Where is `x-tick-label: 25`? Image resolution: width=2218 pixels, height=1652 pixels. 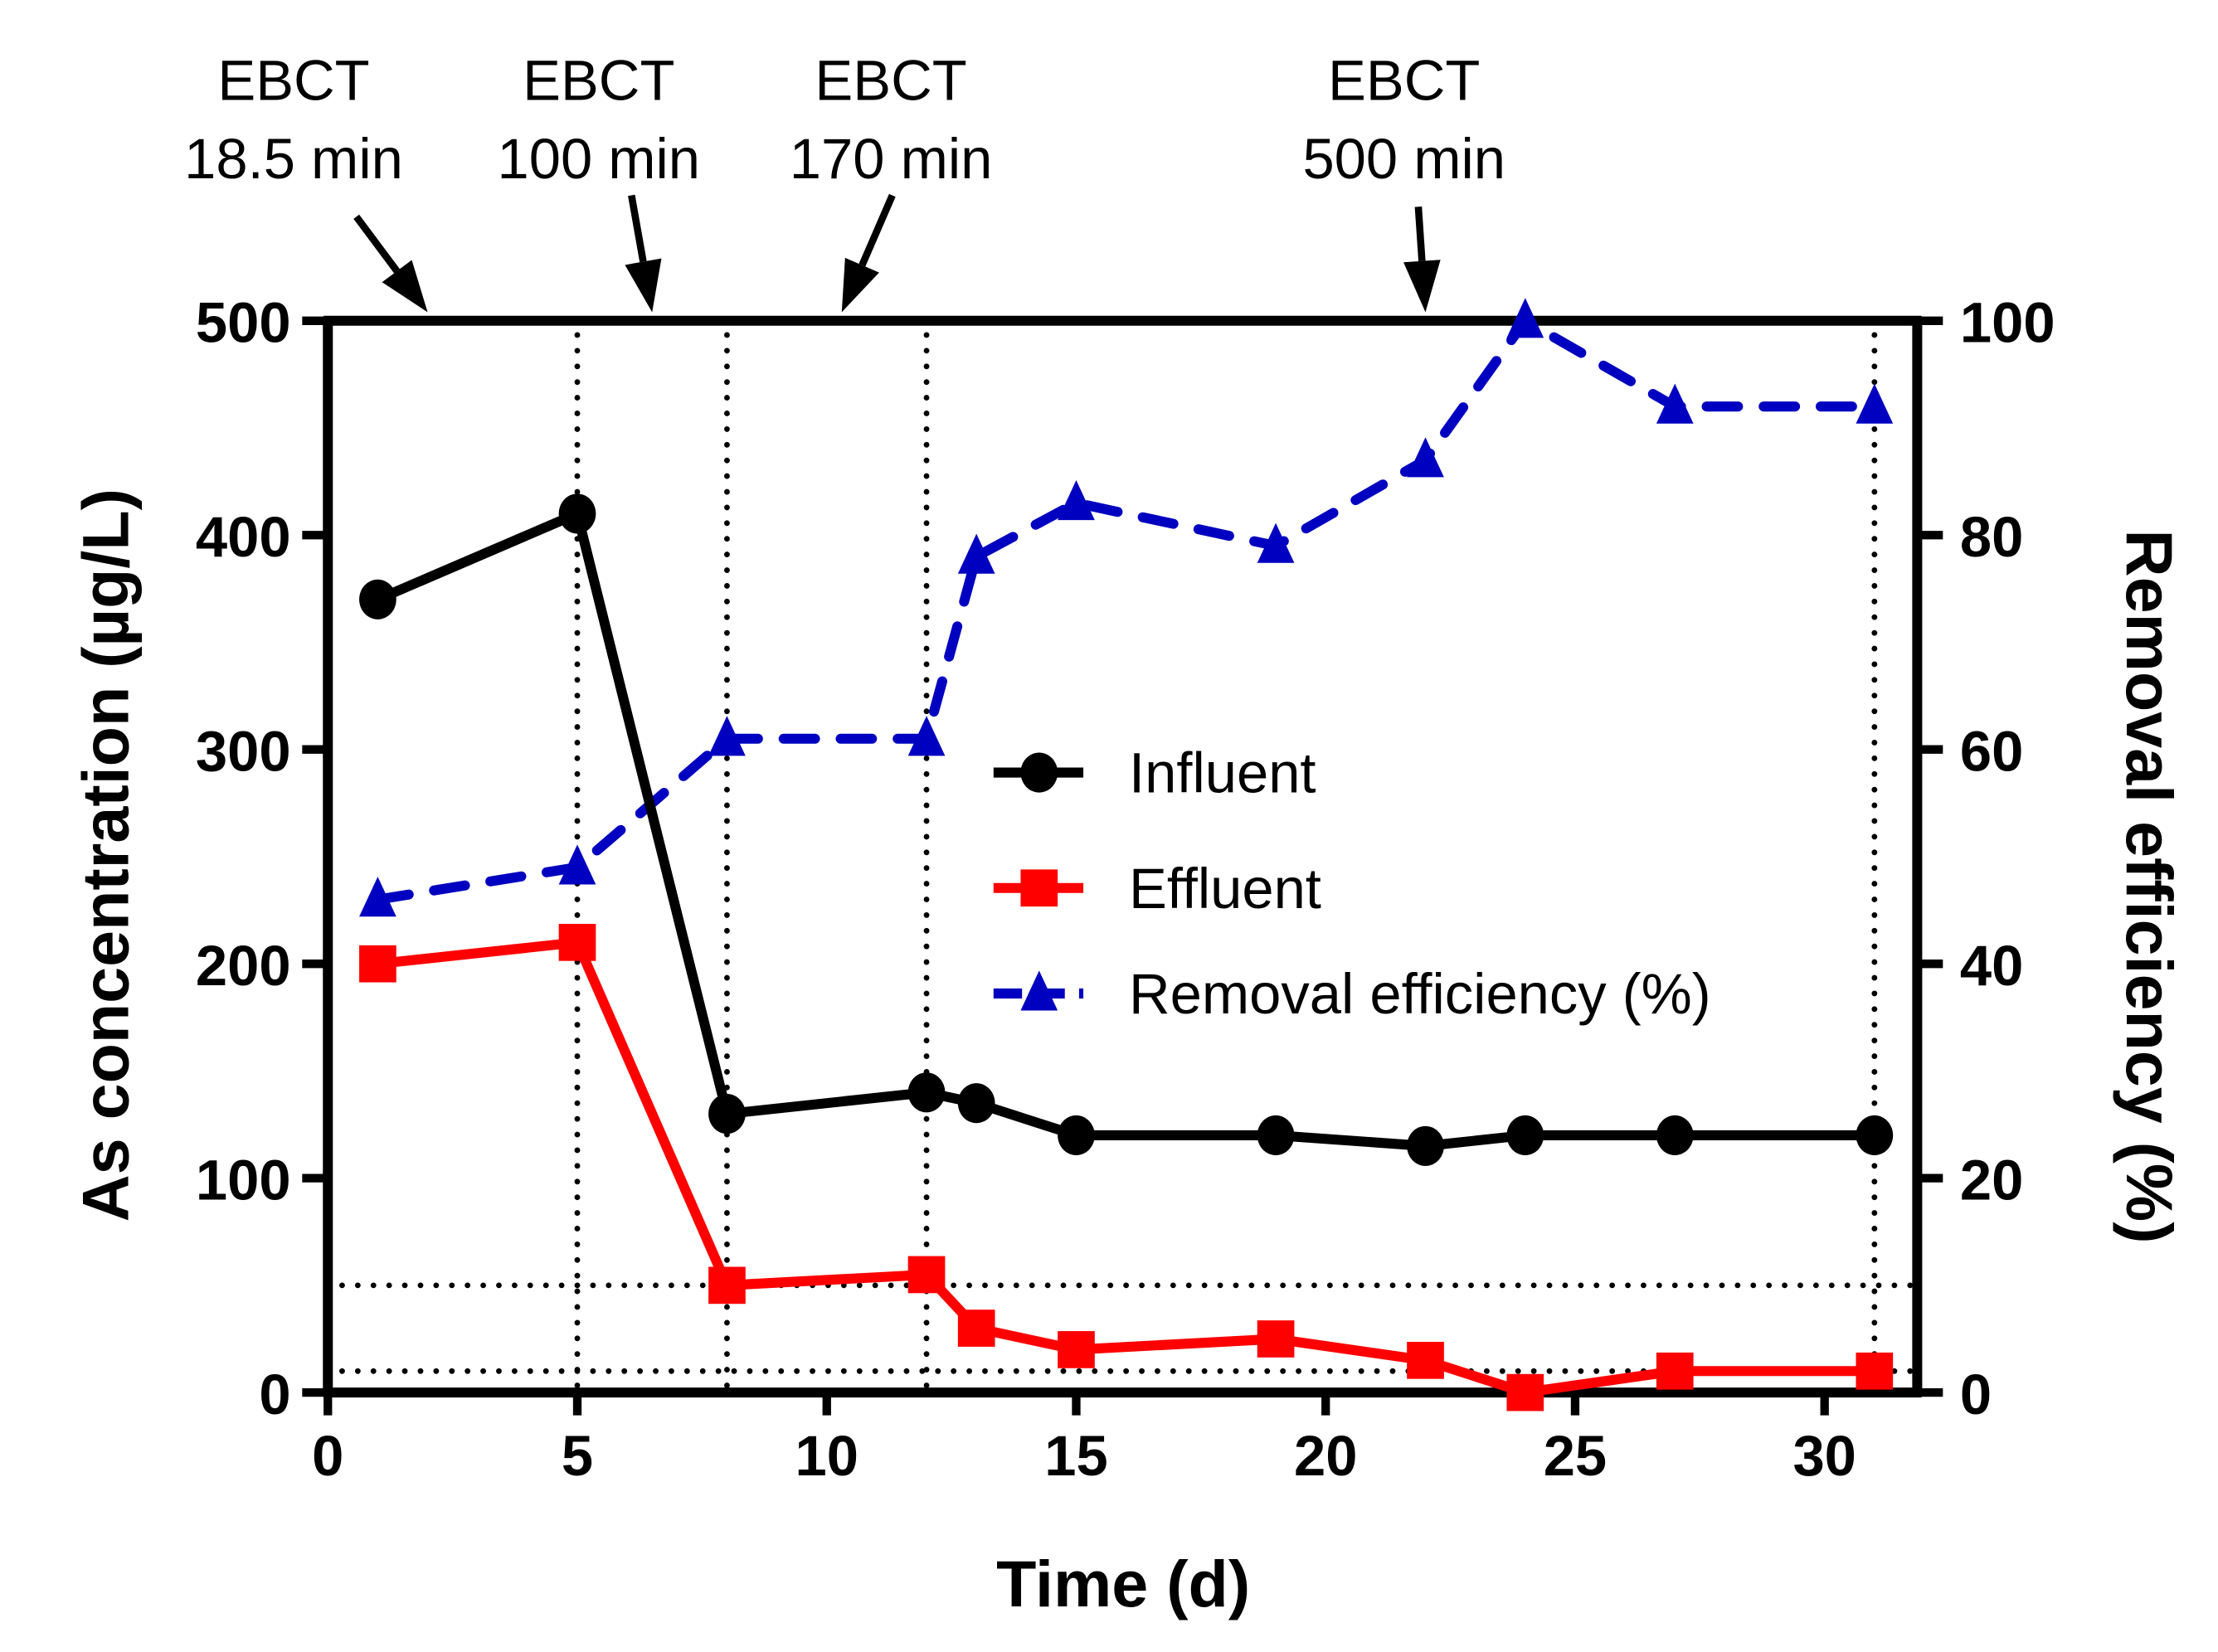 x-tick-label: 25 is located at coordinates (1576, 1456).